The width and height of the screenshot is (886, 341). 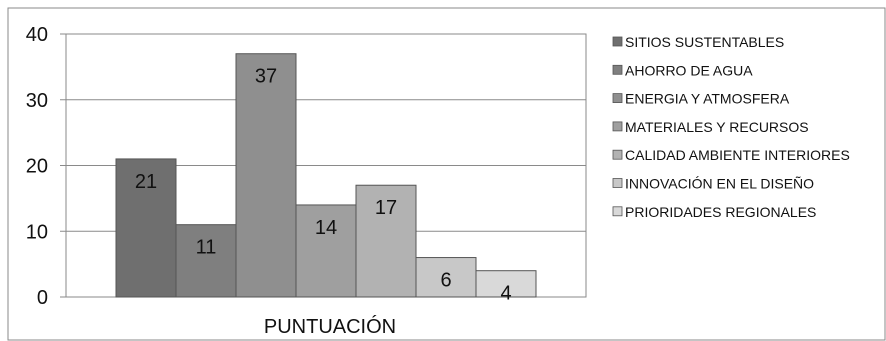 I want to click on data-label: 11, so click(x=206, y=248).